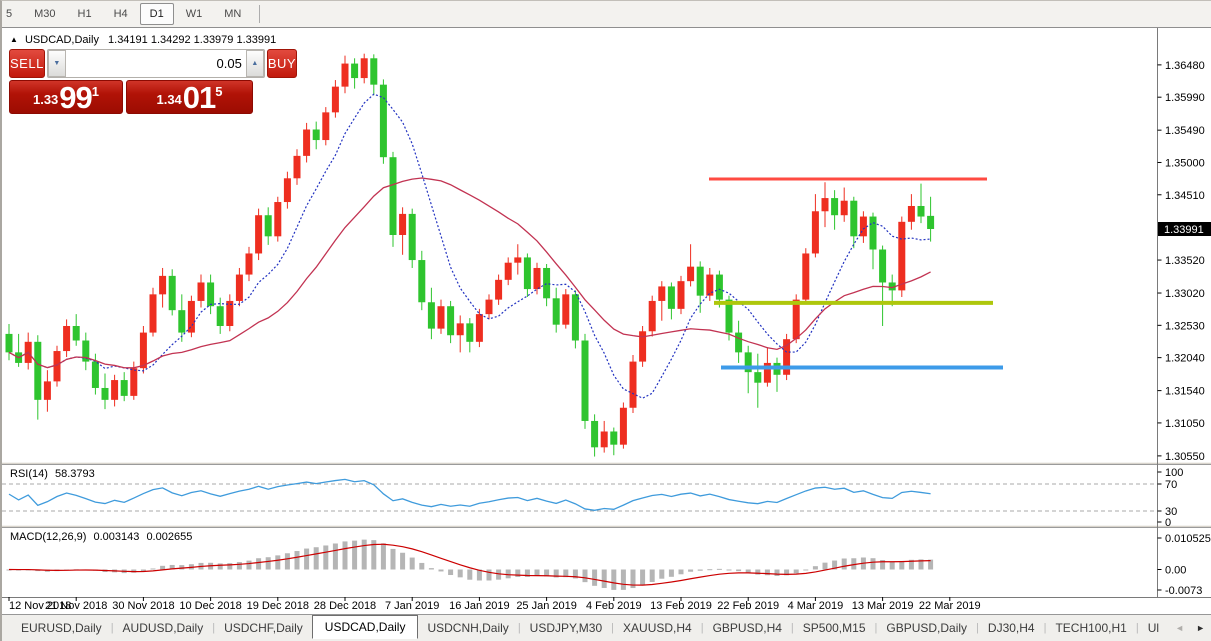 The width and height of the screenshot is (1211, 641). I want to click on tab-ul: Ul, so click(1153, 628).